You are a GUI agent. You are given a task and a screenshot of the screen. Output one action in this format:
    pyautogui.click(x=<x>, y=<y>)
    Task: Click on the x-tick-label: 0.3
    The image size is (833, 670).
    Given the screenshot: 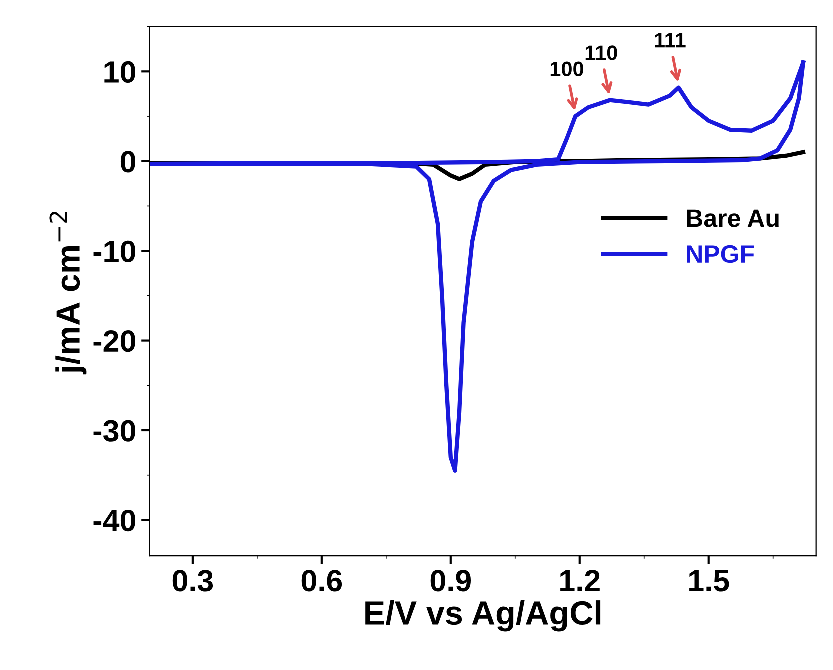 What is the action you would take?
    pyautogui.click(x=193, y=581)
    